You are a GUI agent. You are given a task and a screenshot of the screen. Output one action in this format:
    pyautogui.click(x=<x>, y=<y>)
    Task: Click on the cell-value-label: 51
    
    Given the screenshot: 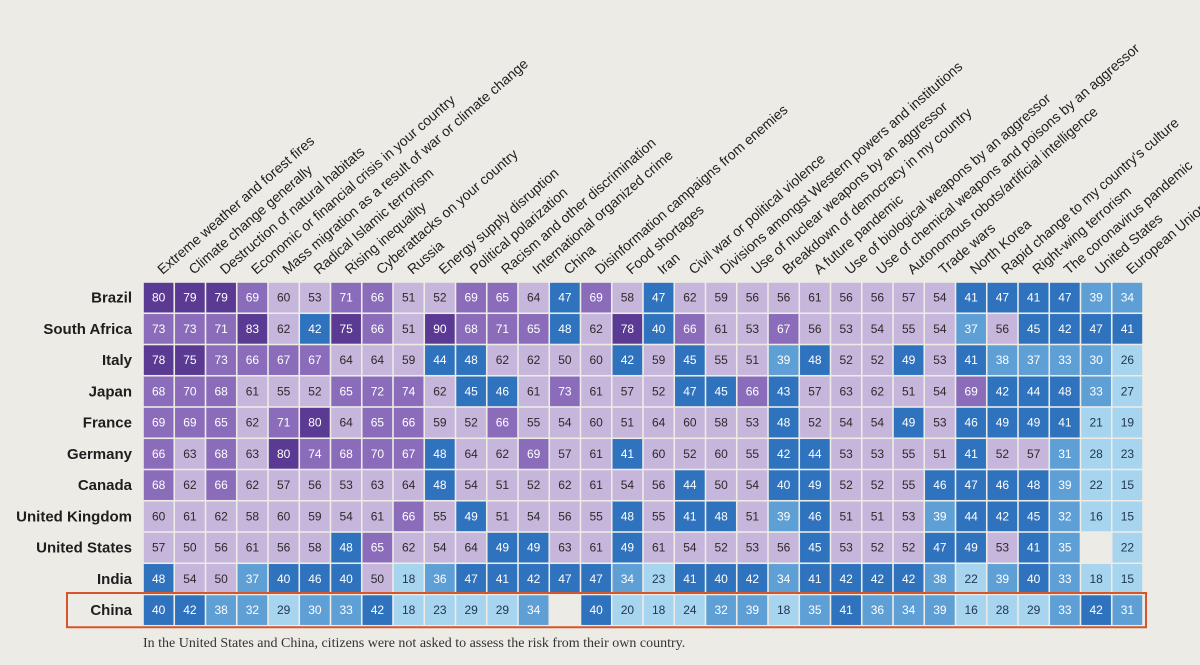 What is the action you would take?
    pyautogui.click(x=878, y=516)
    